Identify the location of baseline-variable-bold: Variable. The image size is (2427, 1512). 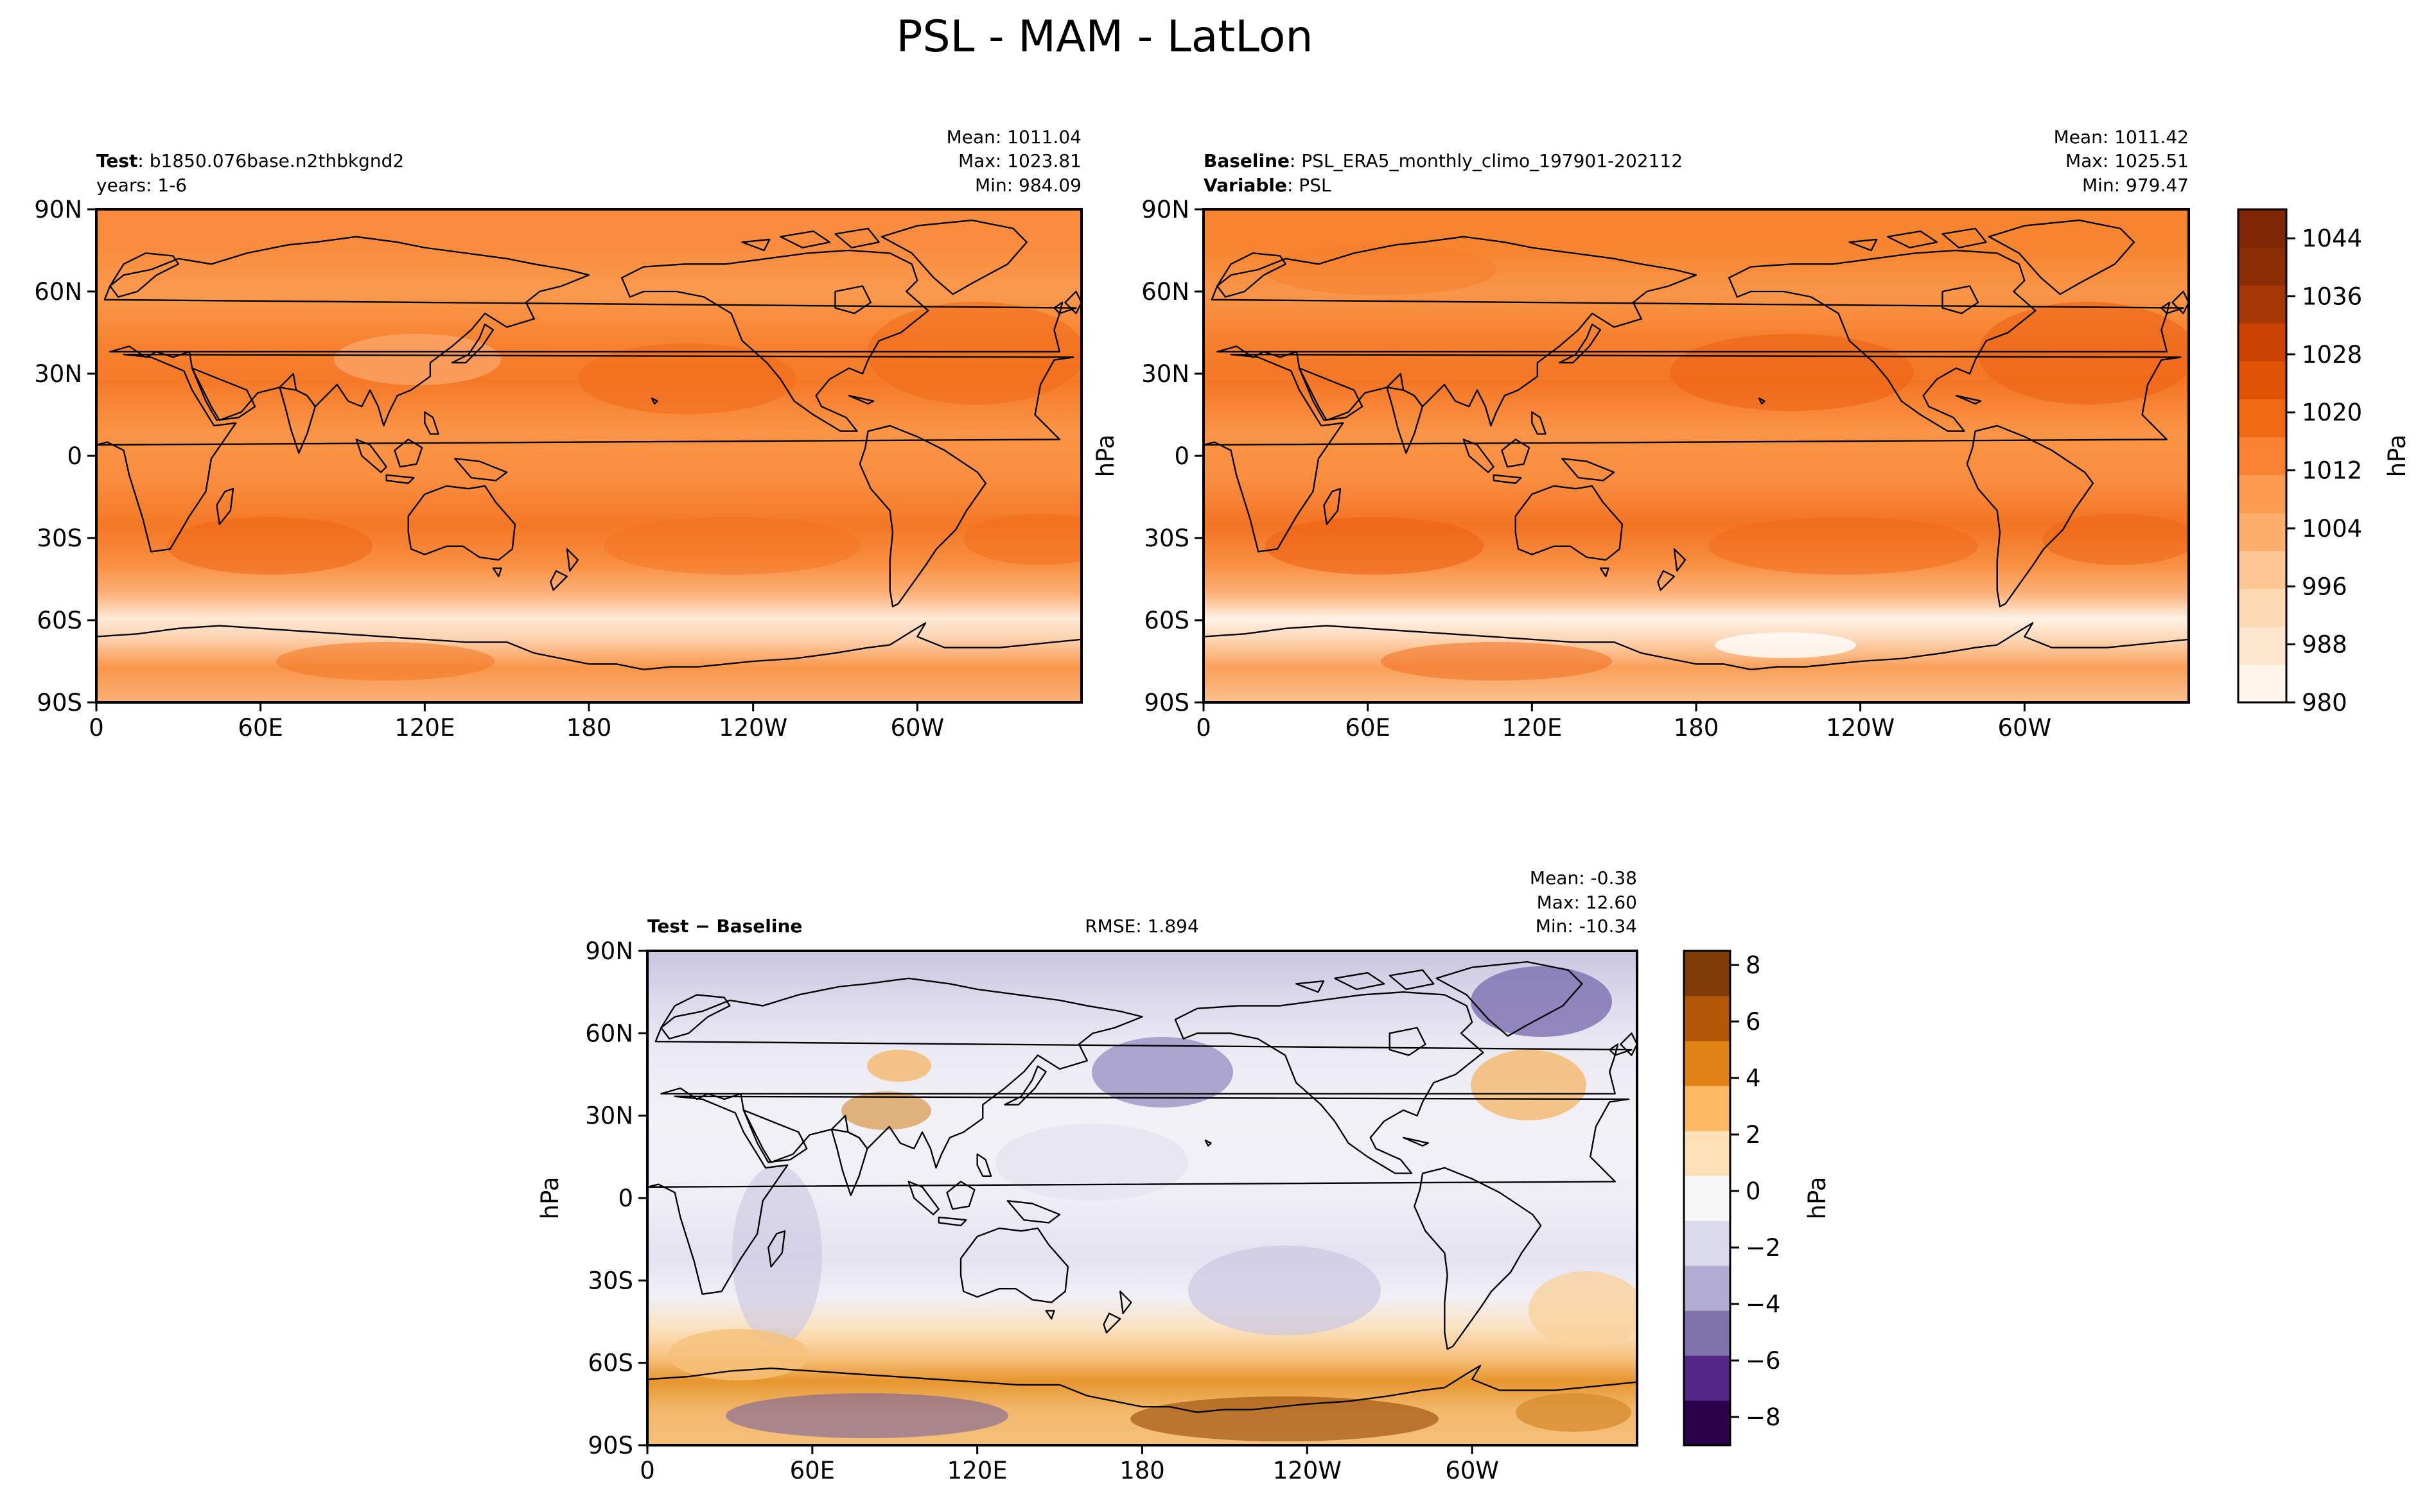
(1245, 185).